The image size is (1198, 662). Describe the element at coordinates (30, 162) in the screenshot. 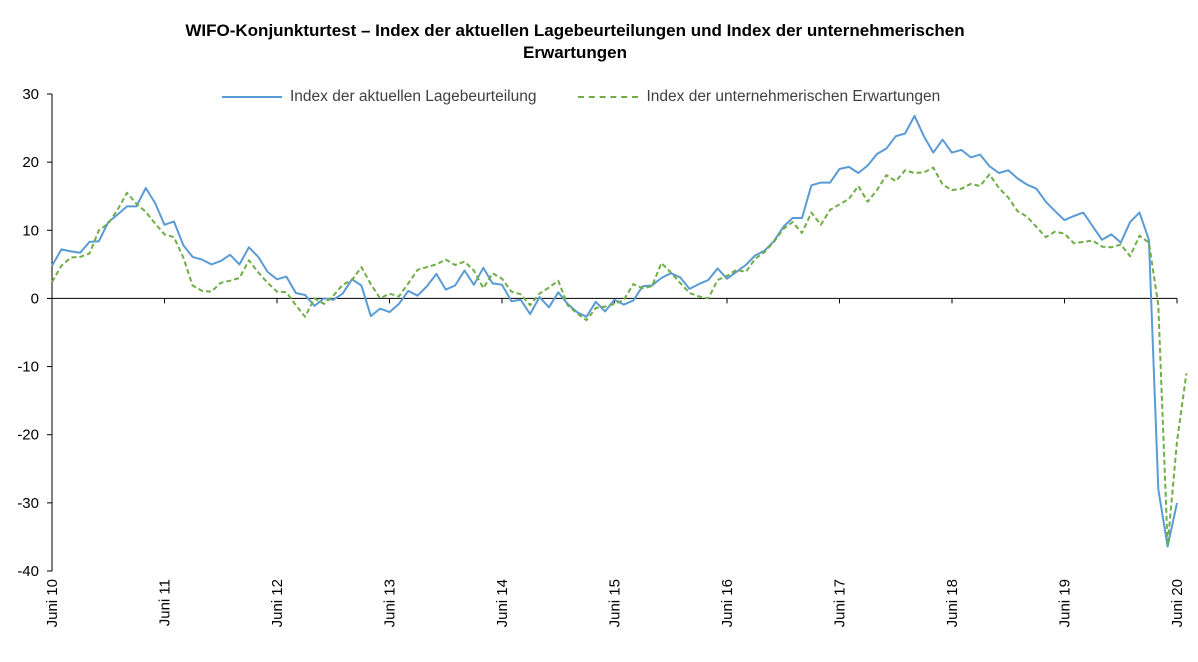

I see `y-tick-label: 20` at that location.